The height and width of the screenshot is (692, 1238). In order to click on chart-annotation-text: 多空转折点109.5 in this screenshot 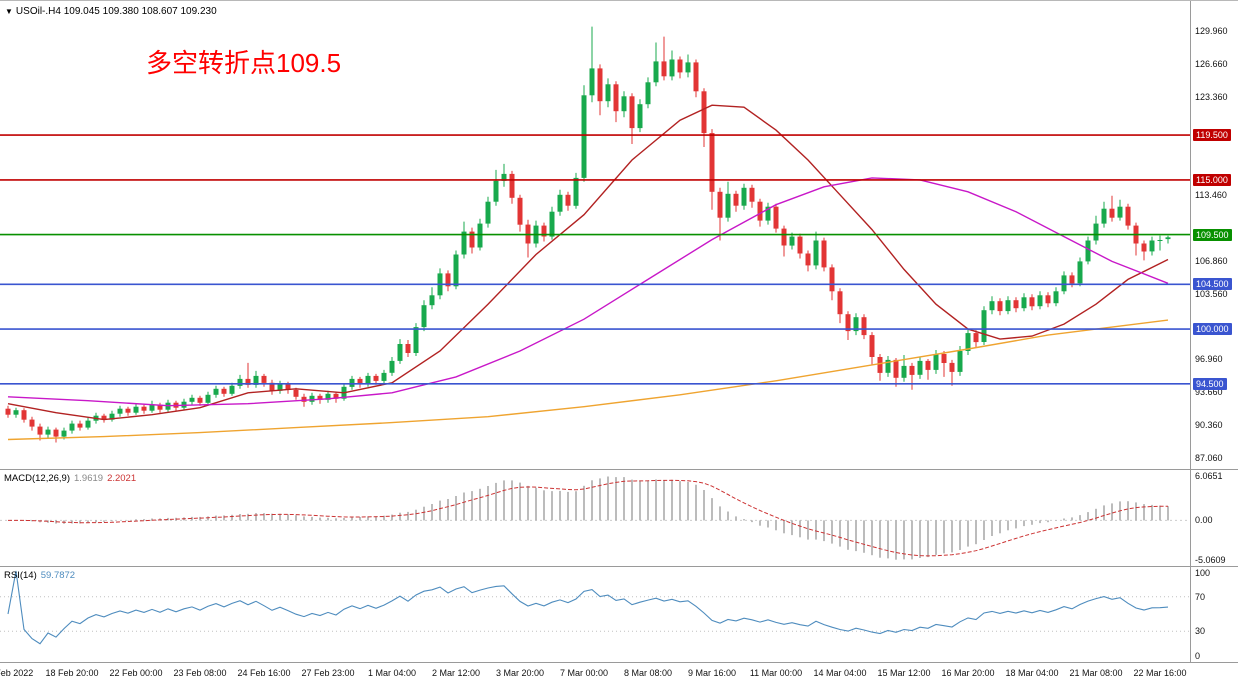, I will do `click(244, 63)`.